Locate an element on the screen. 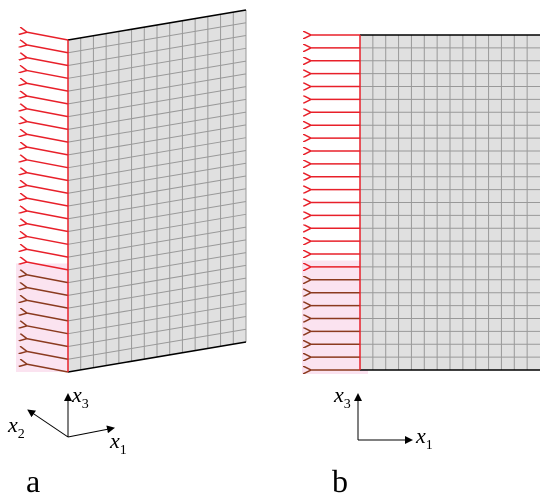 The height and width of the screenshot is (504, 550). axis-x1 is located at coordinates (91, 431).